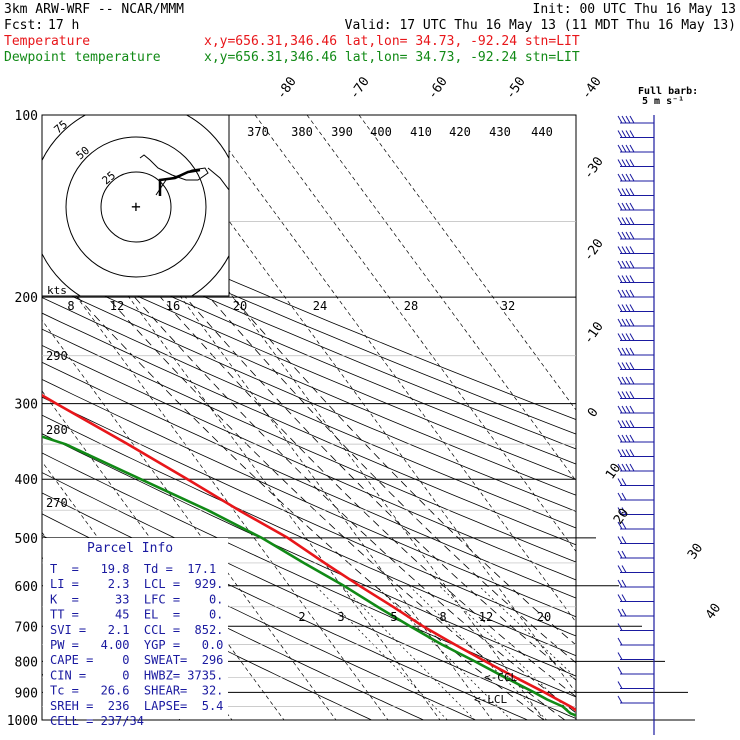 The image size is (740, 740). What do you see at coordinates (26, 627) in the screenshot?
I see `pressure-label: 700` at bounding box center [26, 627].